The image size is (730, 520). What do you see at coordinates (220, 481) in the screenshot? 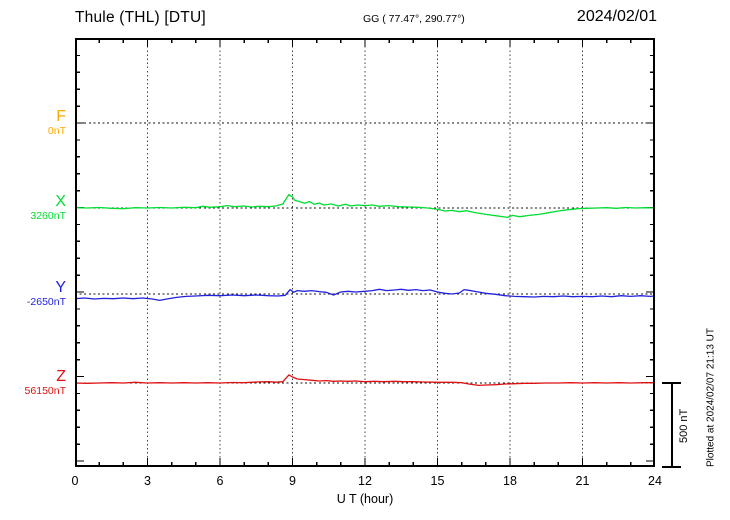
I see `x-tick-label-6: 6` at bounding box center [220, 481].